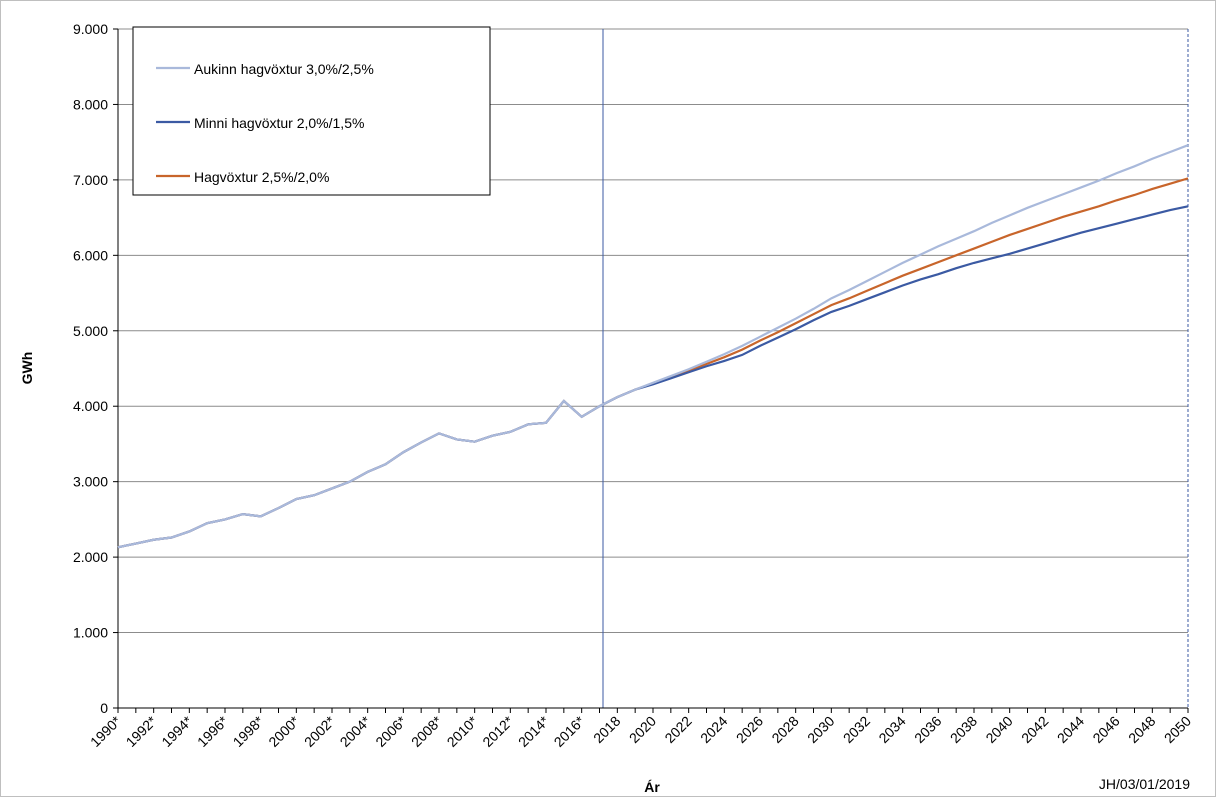  I want to click on annotation: JH/03/01/2019, so click(1144, 784).